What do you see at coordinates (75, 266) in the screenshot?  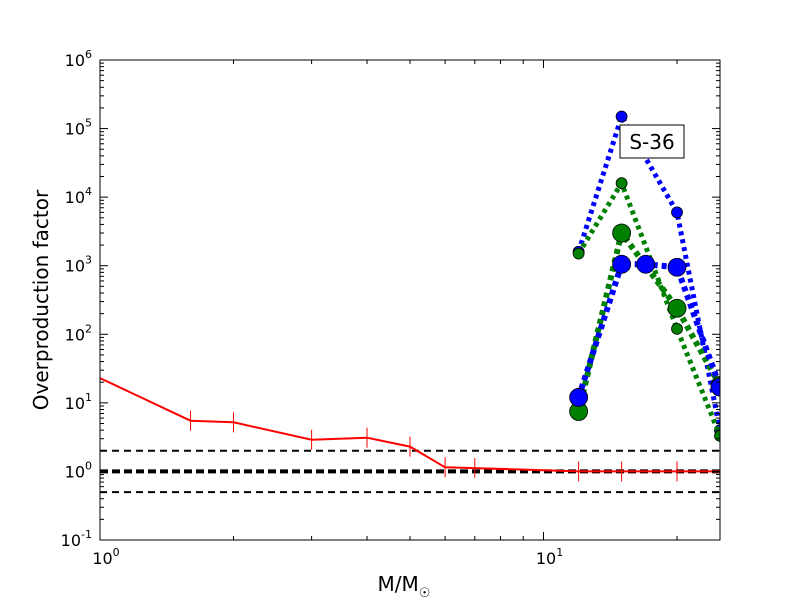 I see `y-tick-base-4: 10` at bounding box center [75, 266].